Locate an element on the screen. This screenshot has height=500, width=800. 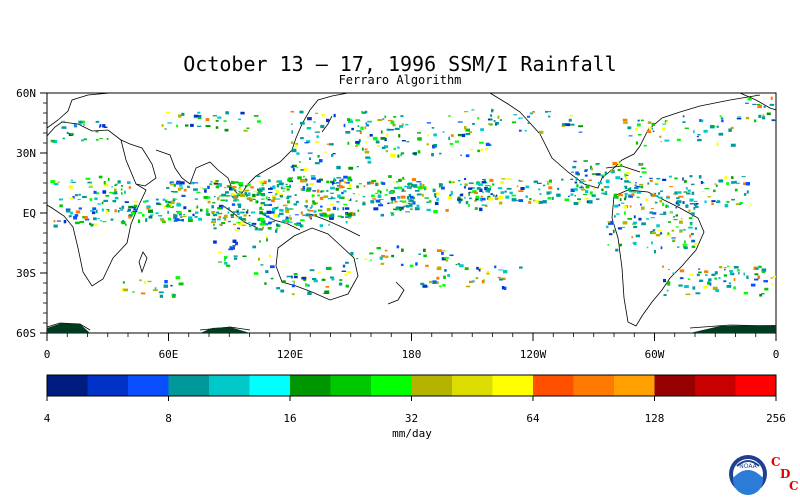
colorbar-swatch is located at coordinates (351, 385).